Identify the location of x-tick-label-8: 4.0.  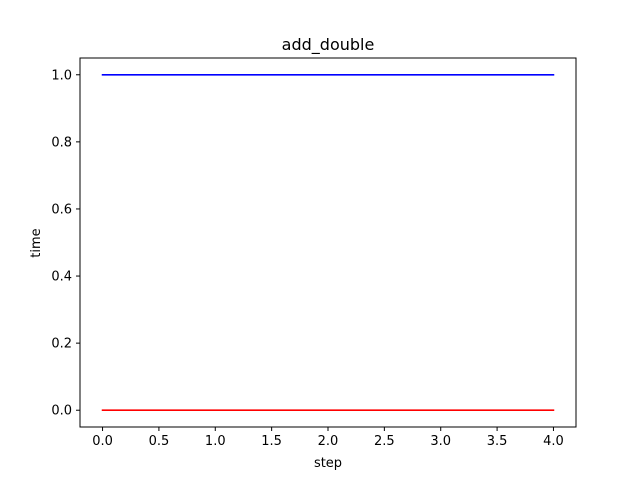
(553, 441).